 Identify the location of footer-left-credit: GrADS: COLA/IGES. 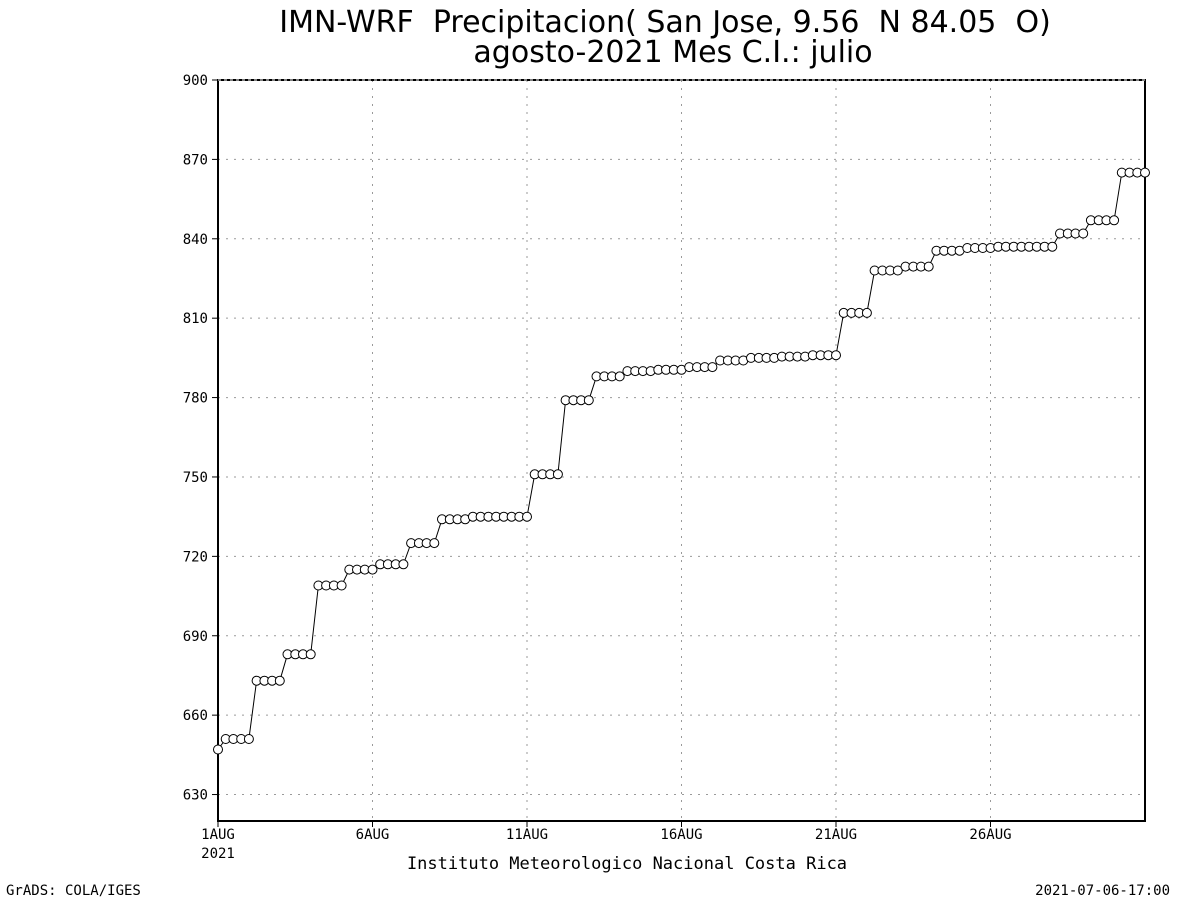
(73, 891).